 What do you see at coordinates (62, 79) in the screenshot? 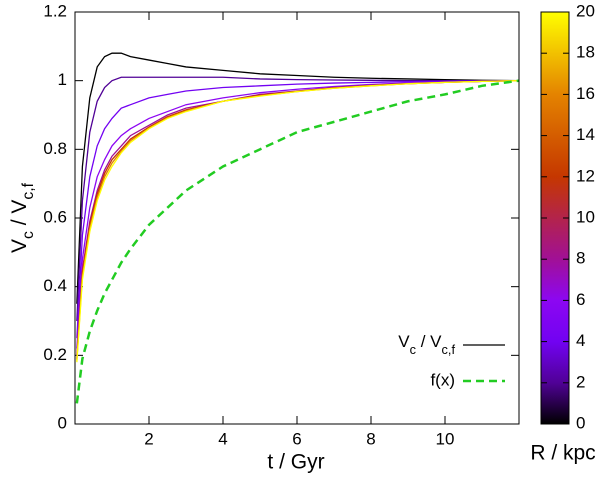
I see `y-tick-label: 1` at bounding box center [62, 79].